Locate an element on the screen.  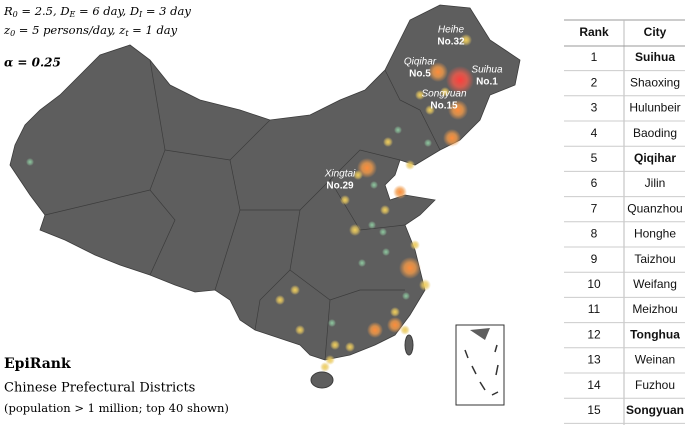
map-rank-label: No.32 is located at coordinates (451, 42).